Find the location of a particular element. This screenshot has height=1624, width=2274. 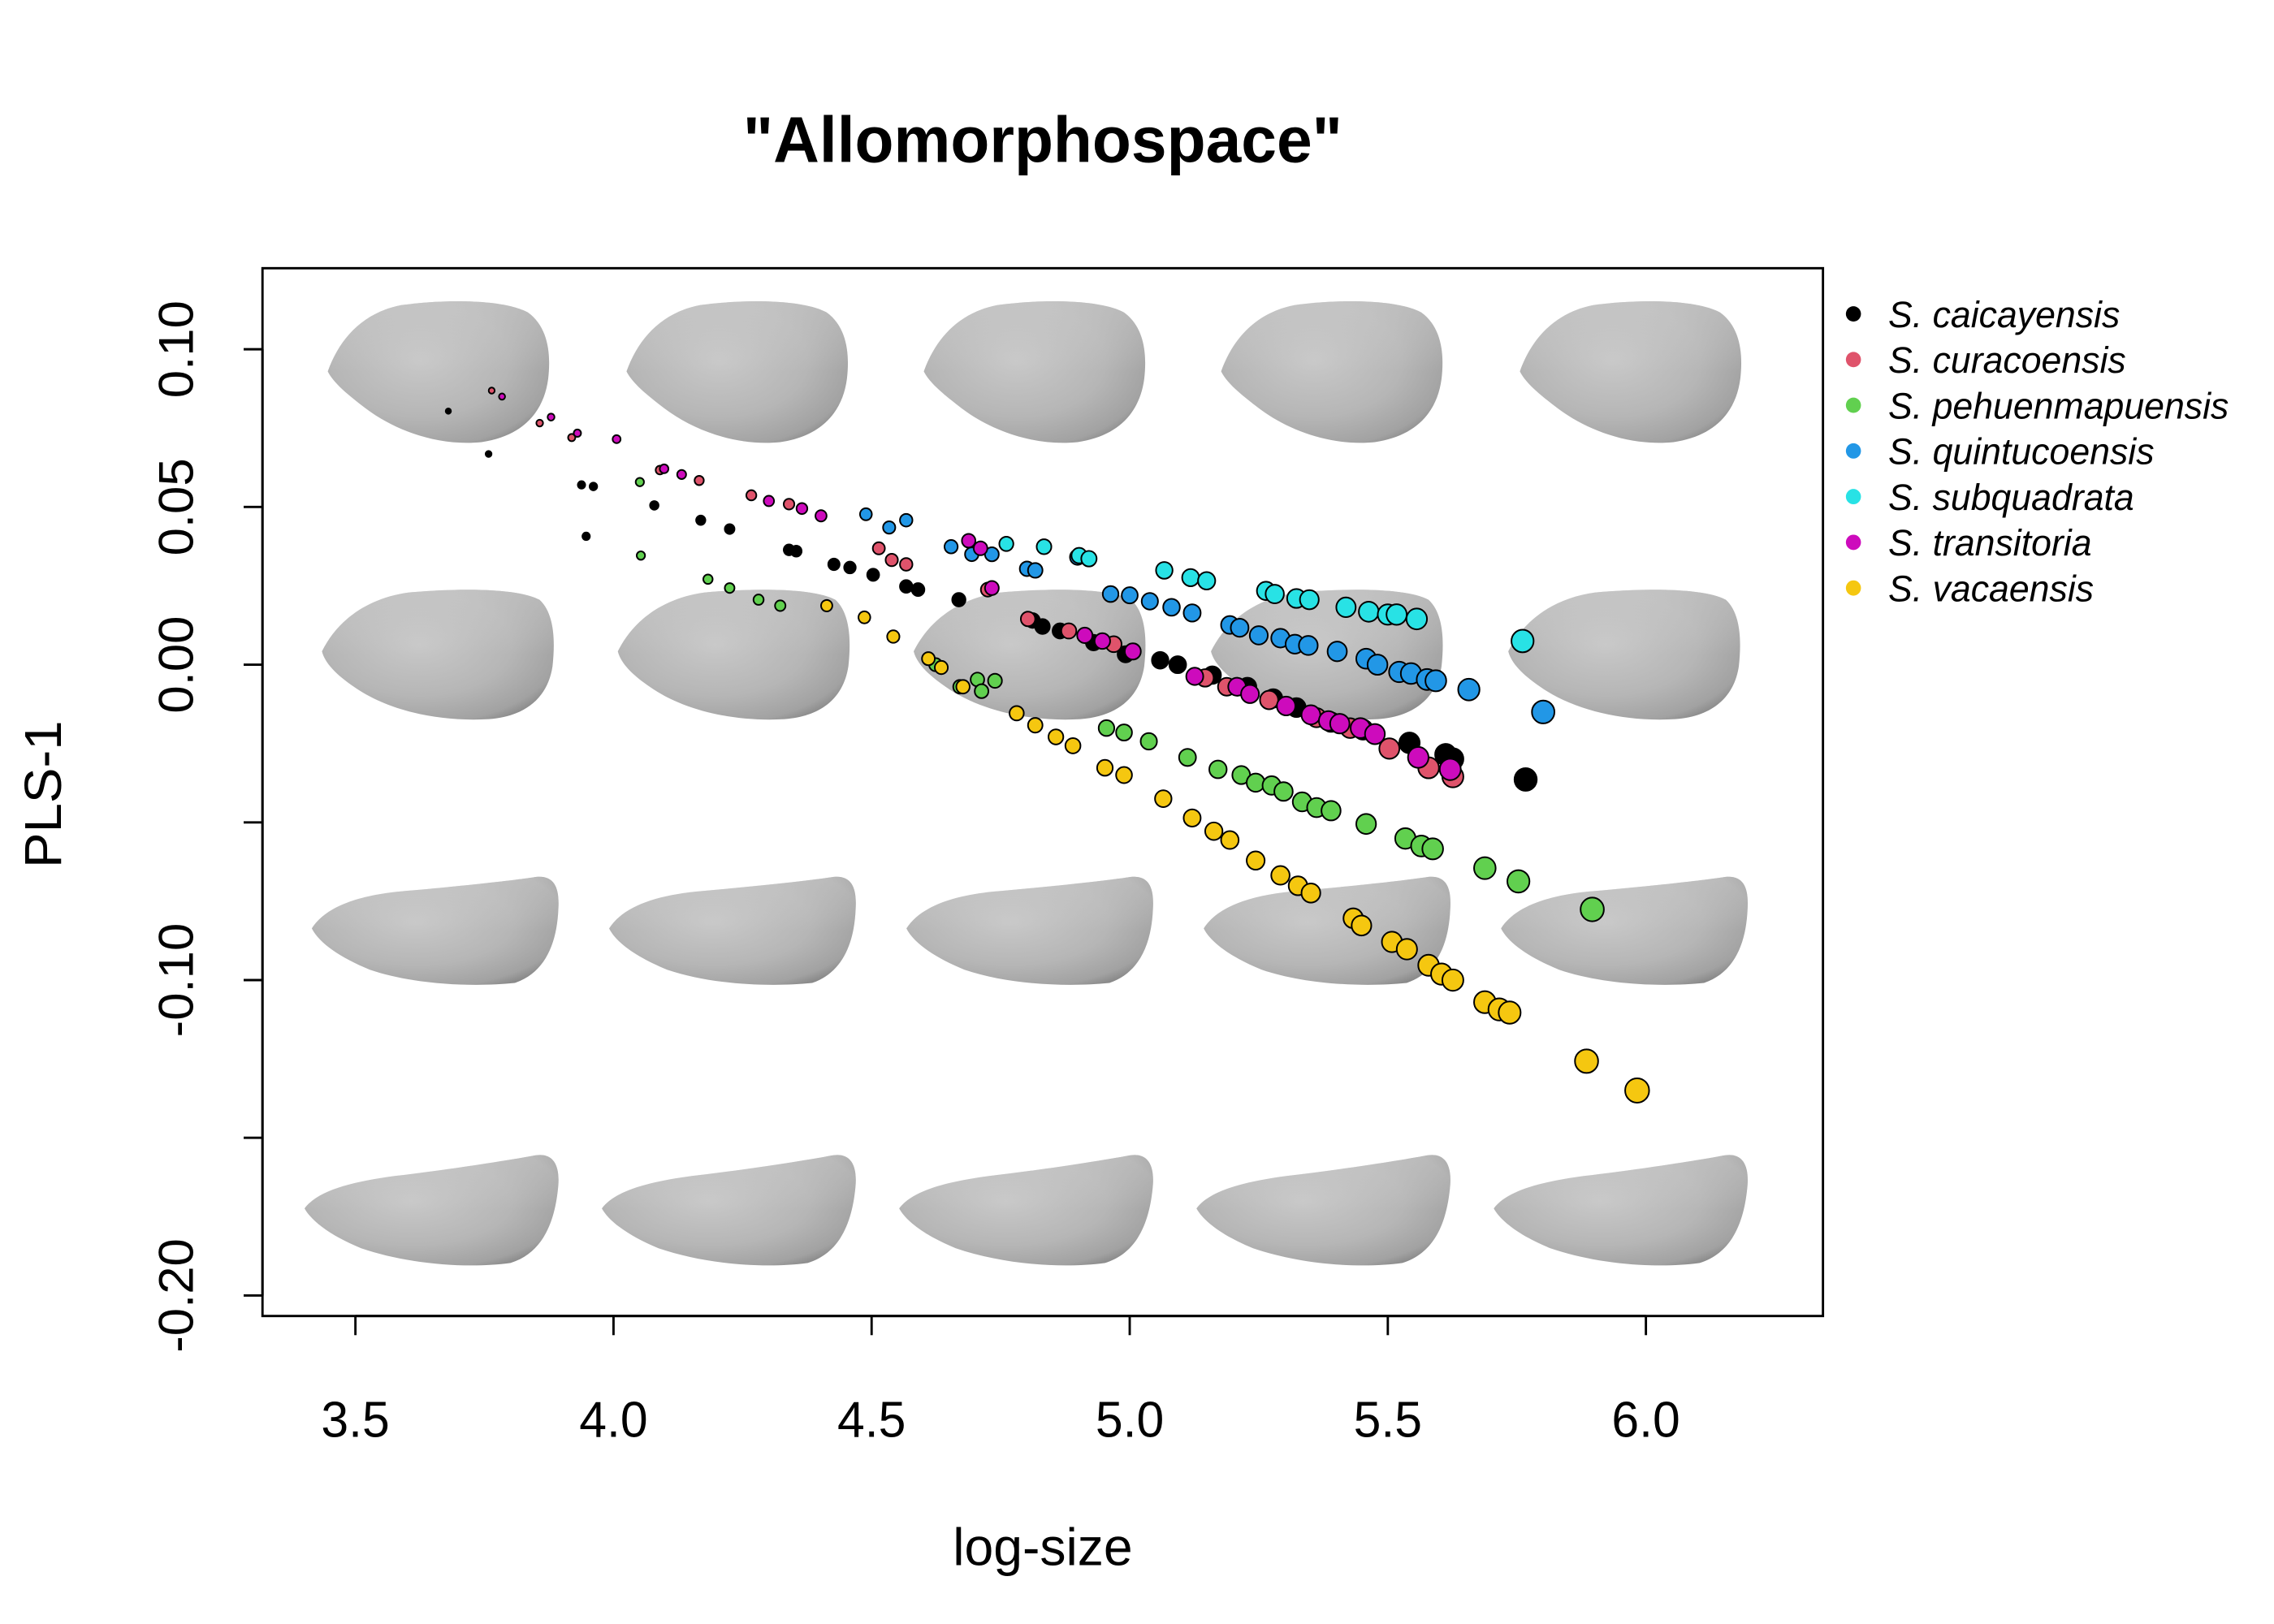

x-tick-label: 5.0 is located at coordinates (1130, 1420).